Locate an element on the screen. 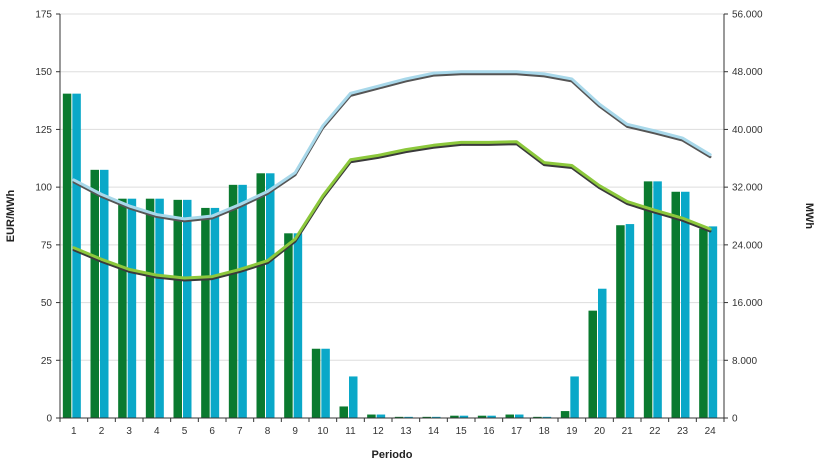 This screenshot has height=472, width=820. x-axis-title: Periodo is located at coordinates (392, 455).